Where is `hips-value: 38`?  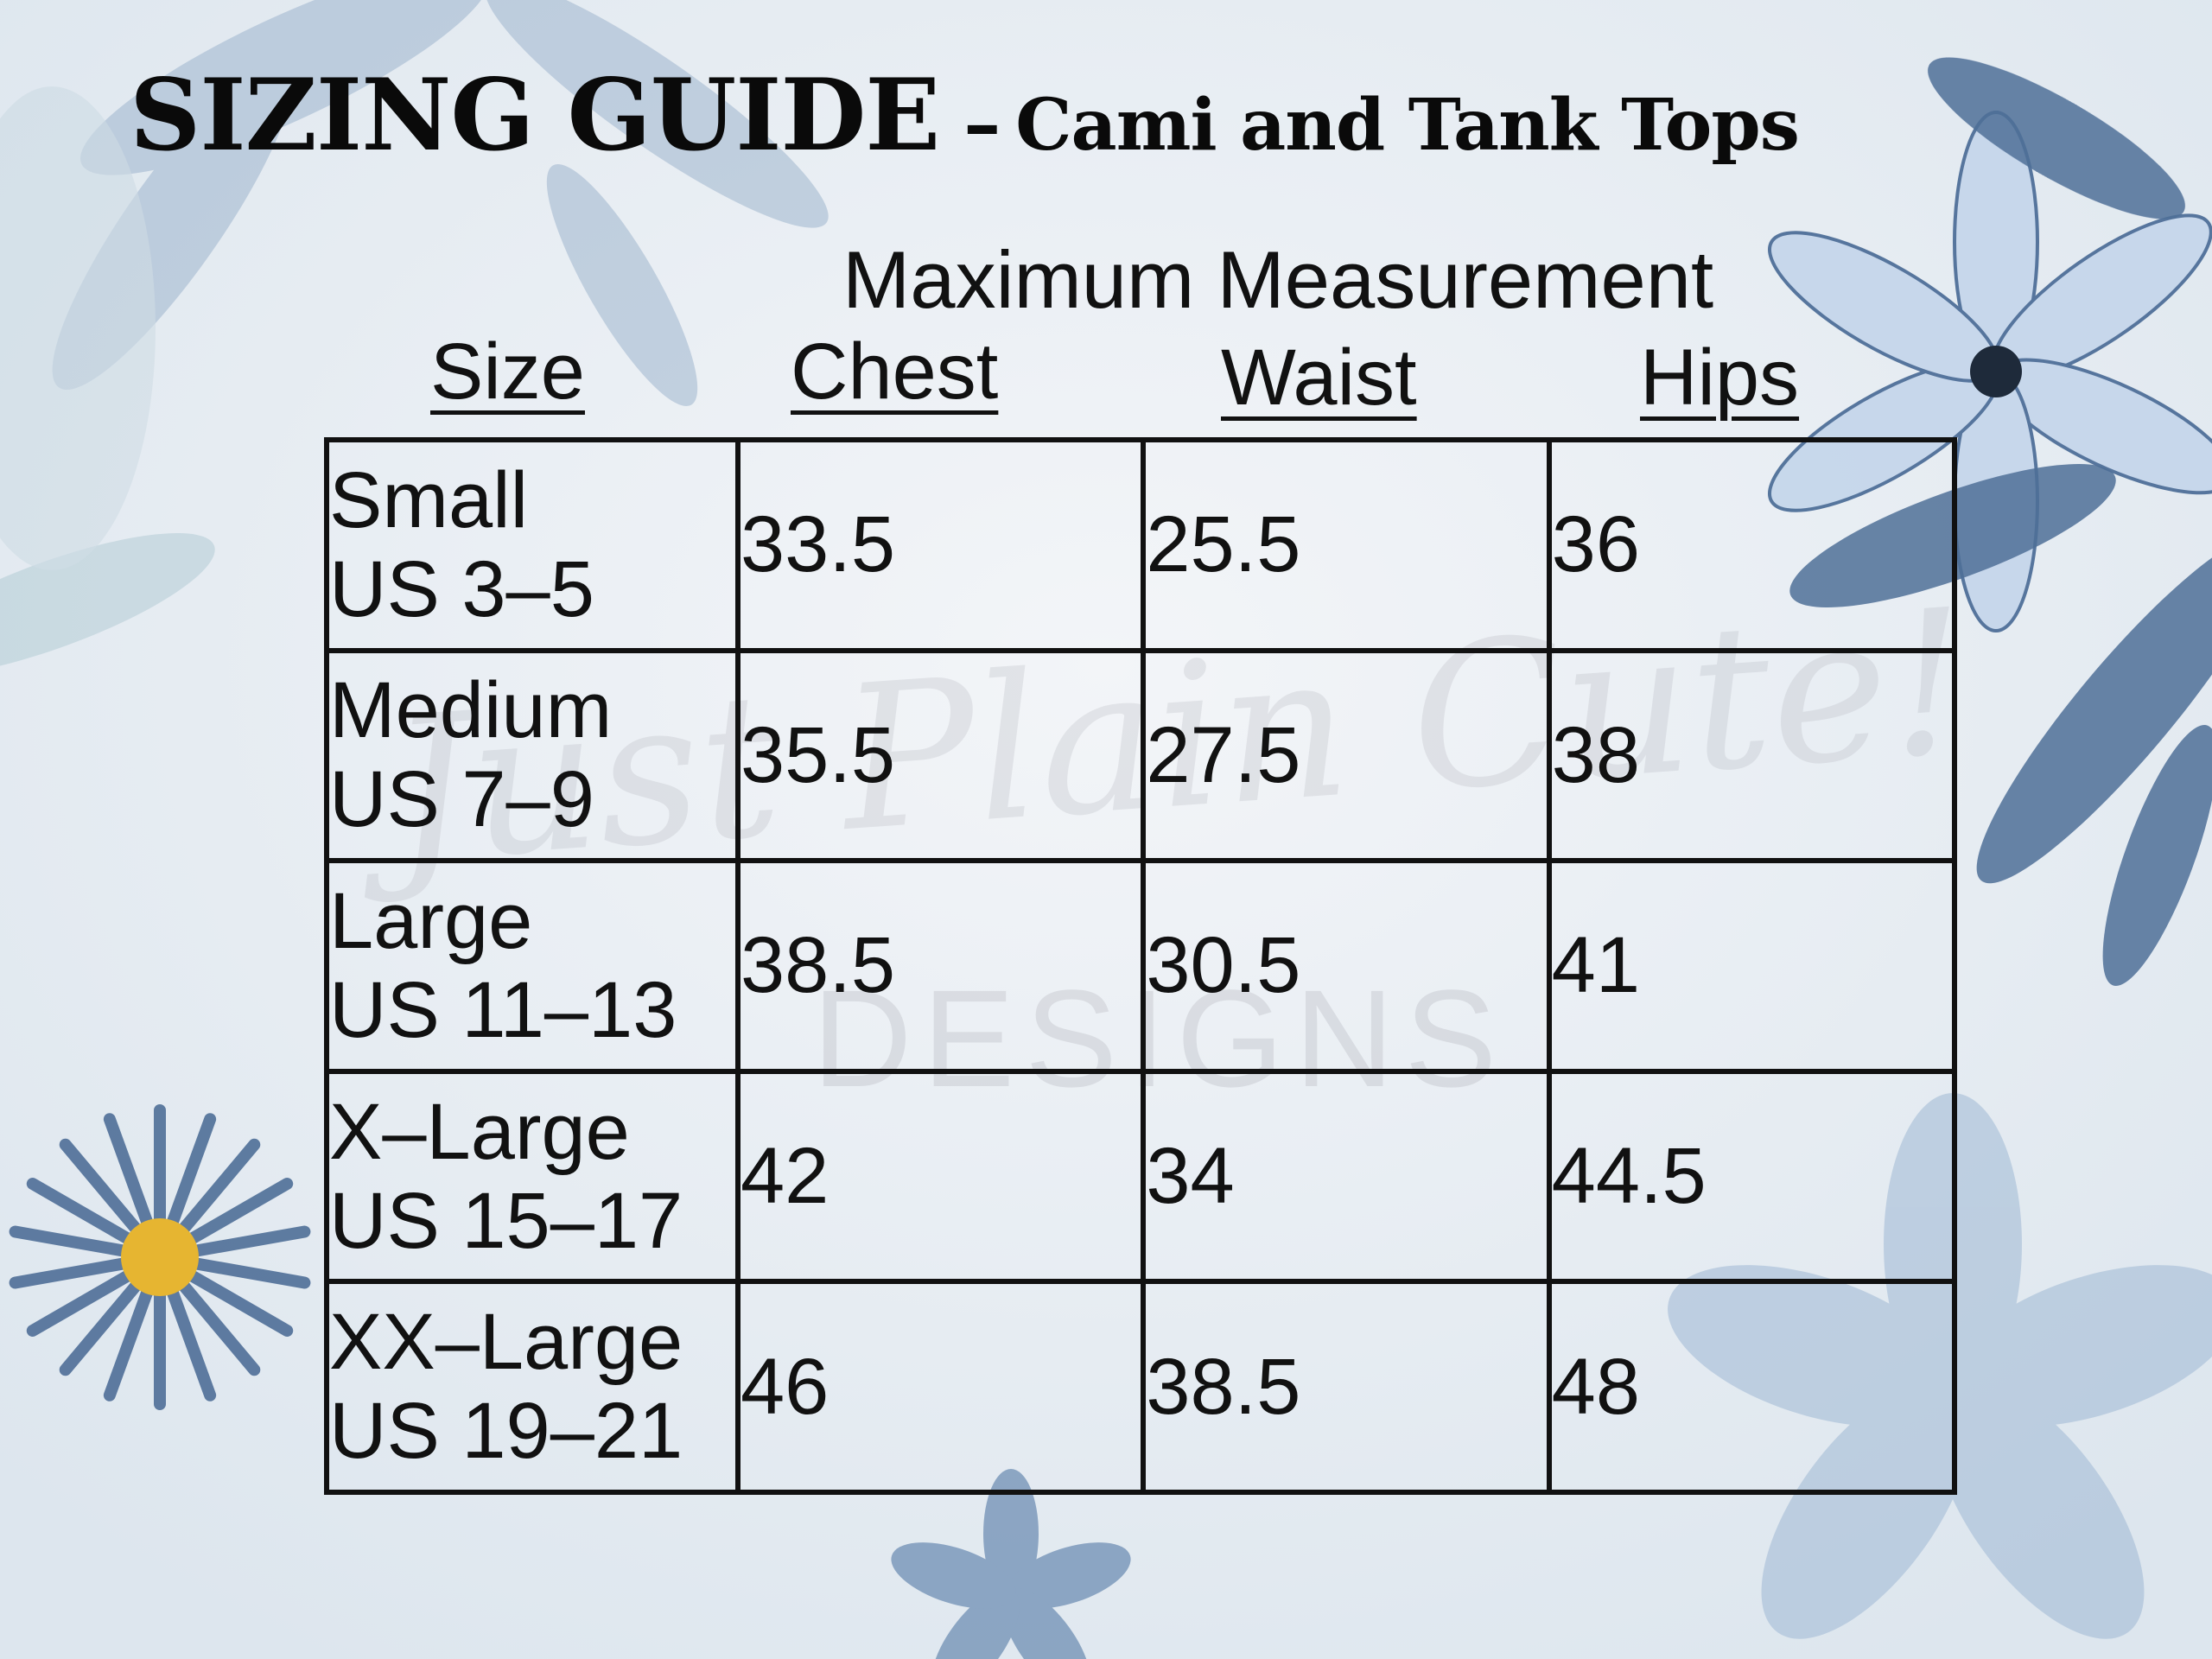
hips-value: 38 is located at coordinates (1752, 755).